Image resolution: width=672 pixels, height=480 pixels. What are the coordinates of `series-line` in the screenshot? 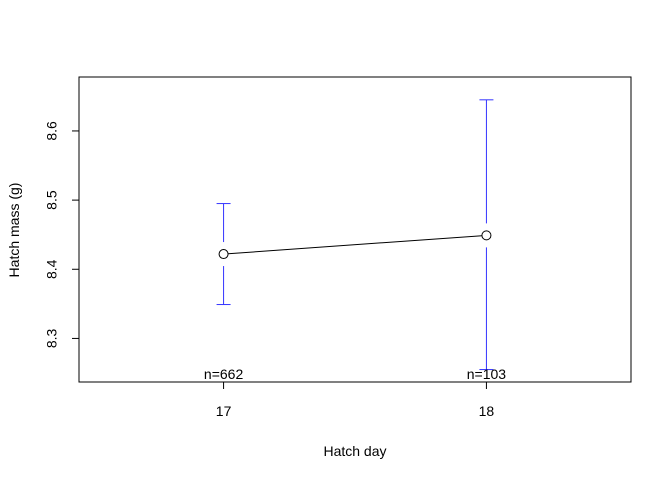 It's located at (355, 245).